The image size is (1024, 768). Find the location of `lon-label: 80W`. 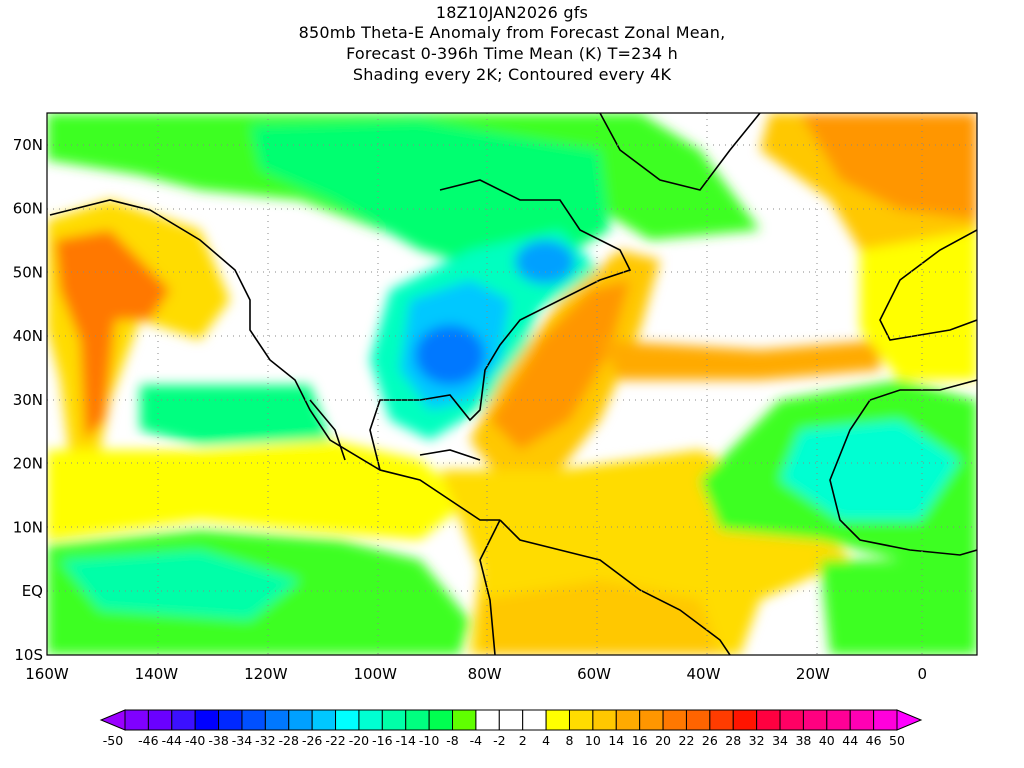

lon-label: 80W is located at coordinates (485, 674).